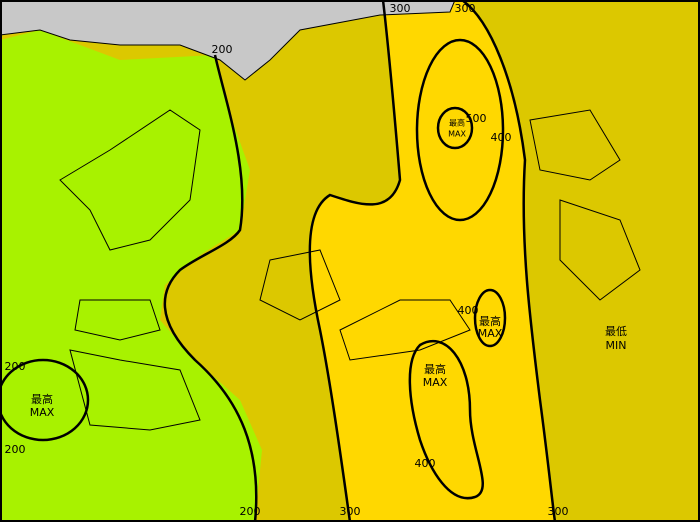 Image resolution: width=700 pixels, height=522 pixels. I want to click on contour-300-east, so click(509, 261).